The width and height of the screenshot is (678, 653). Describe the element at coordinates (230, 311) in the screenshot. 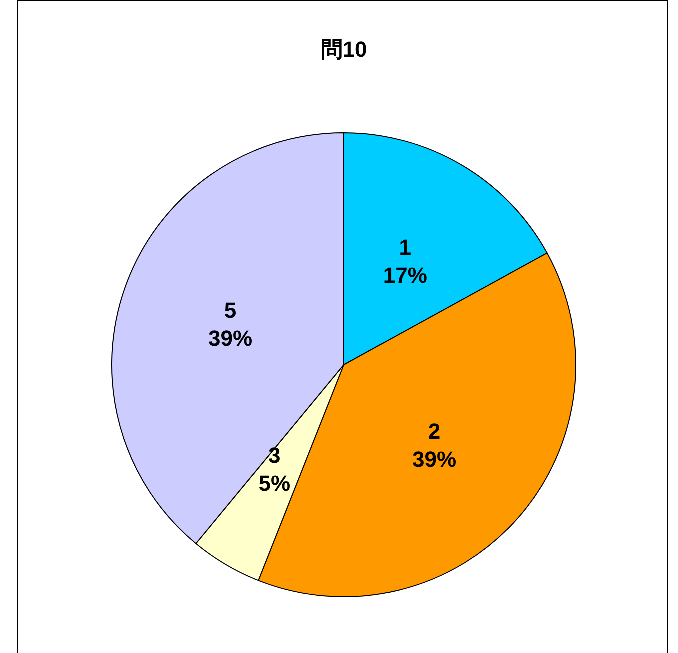

I see `slice-label: 5` at that location.